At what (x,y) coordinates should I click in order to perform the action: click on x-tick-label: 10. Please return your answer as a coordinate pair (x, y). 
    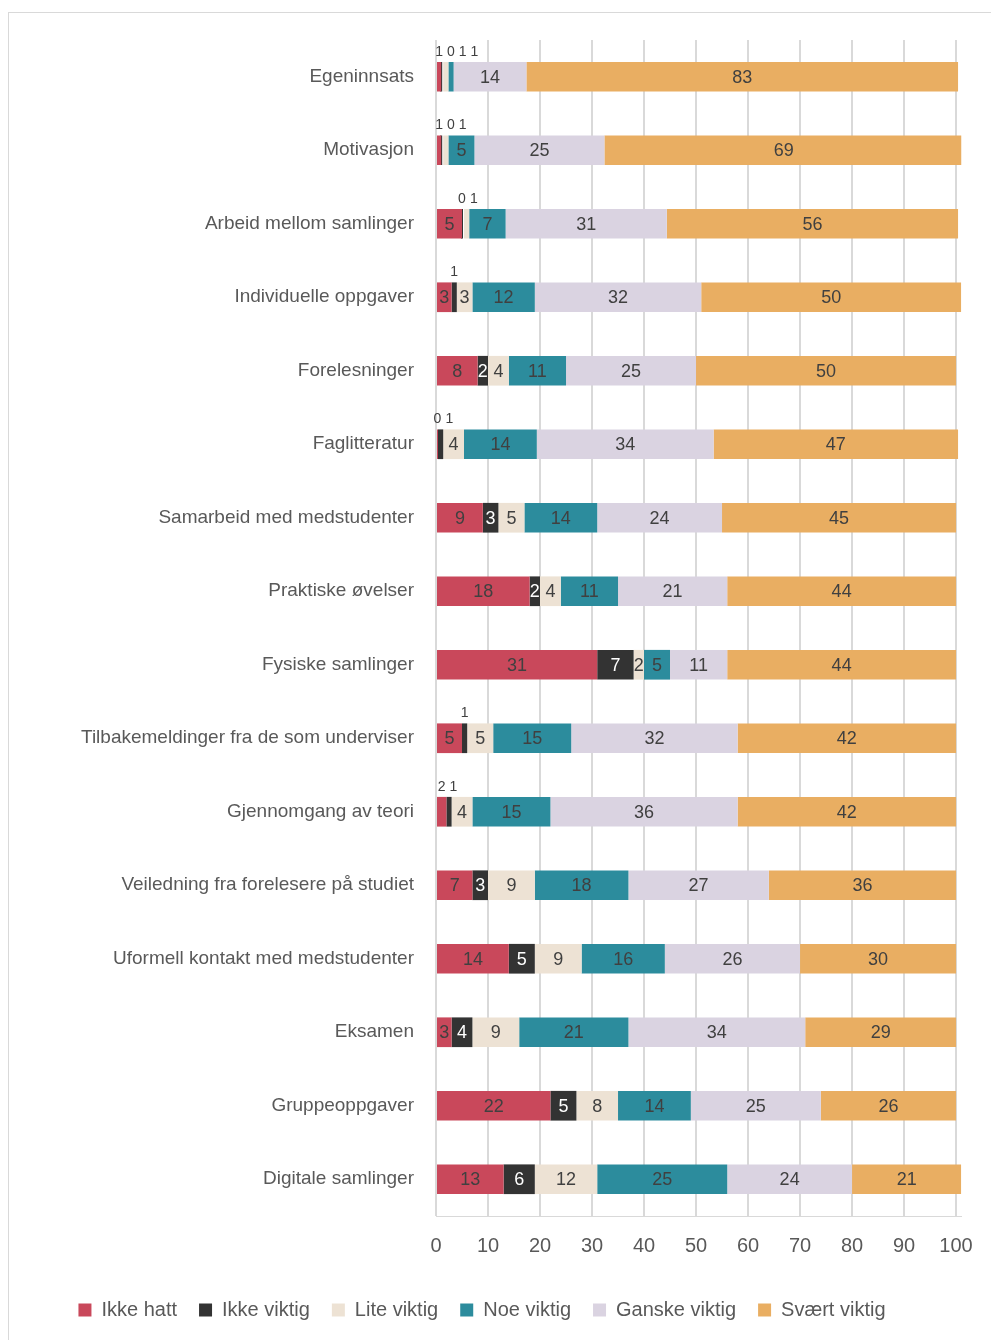
    Looking at the image, I should click on (488, 1244).